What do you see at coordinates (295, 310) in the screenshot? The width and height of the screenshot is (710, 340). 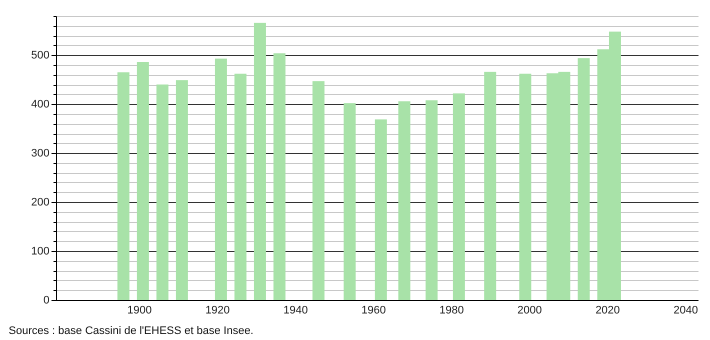 I see `x-tick-label: 1940` at bounding box center [295, 310].